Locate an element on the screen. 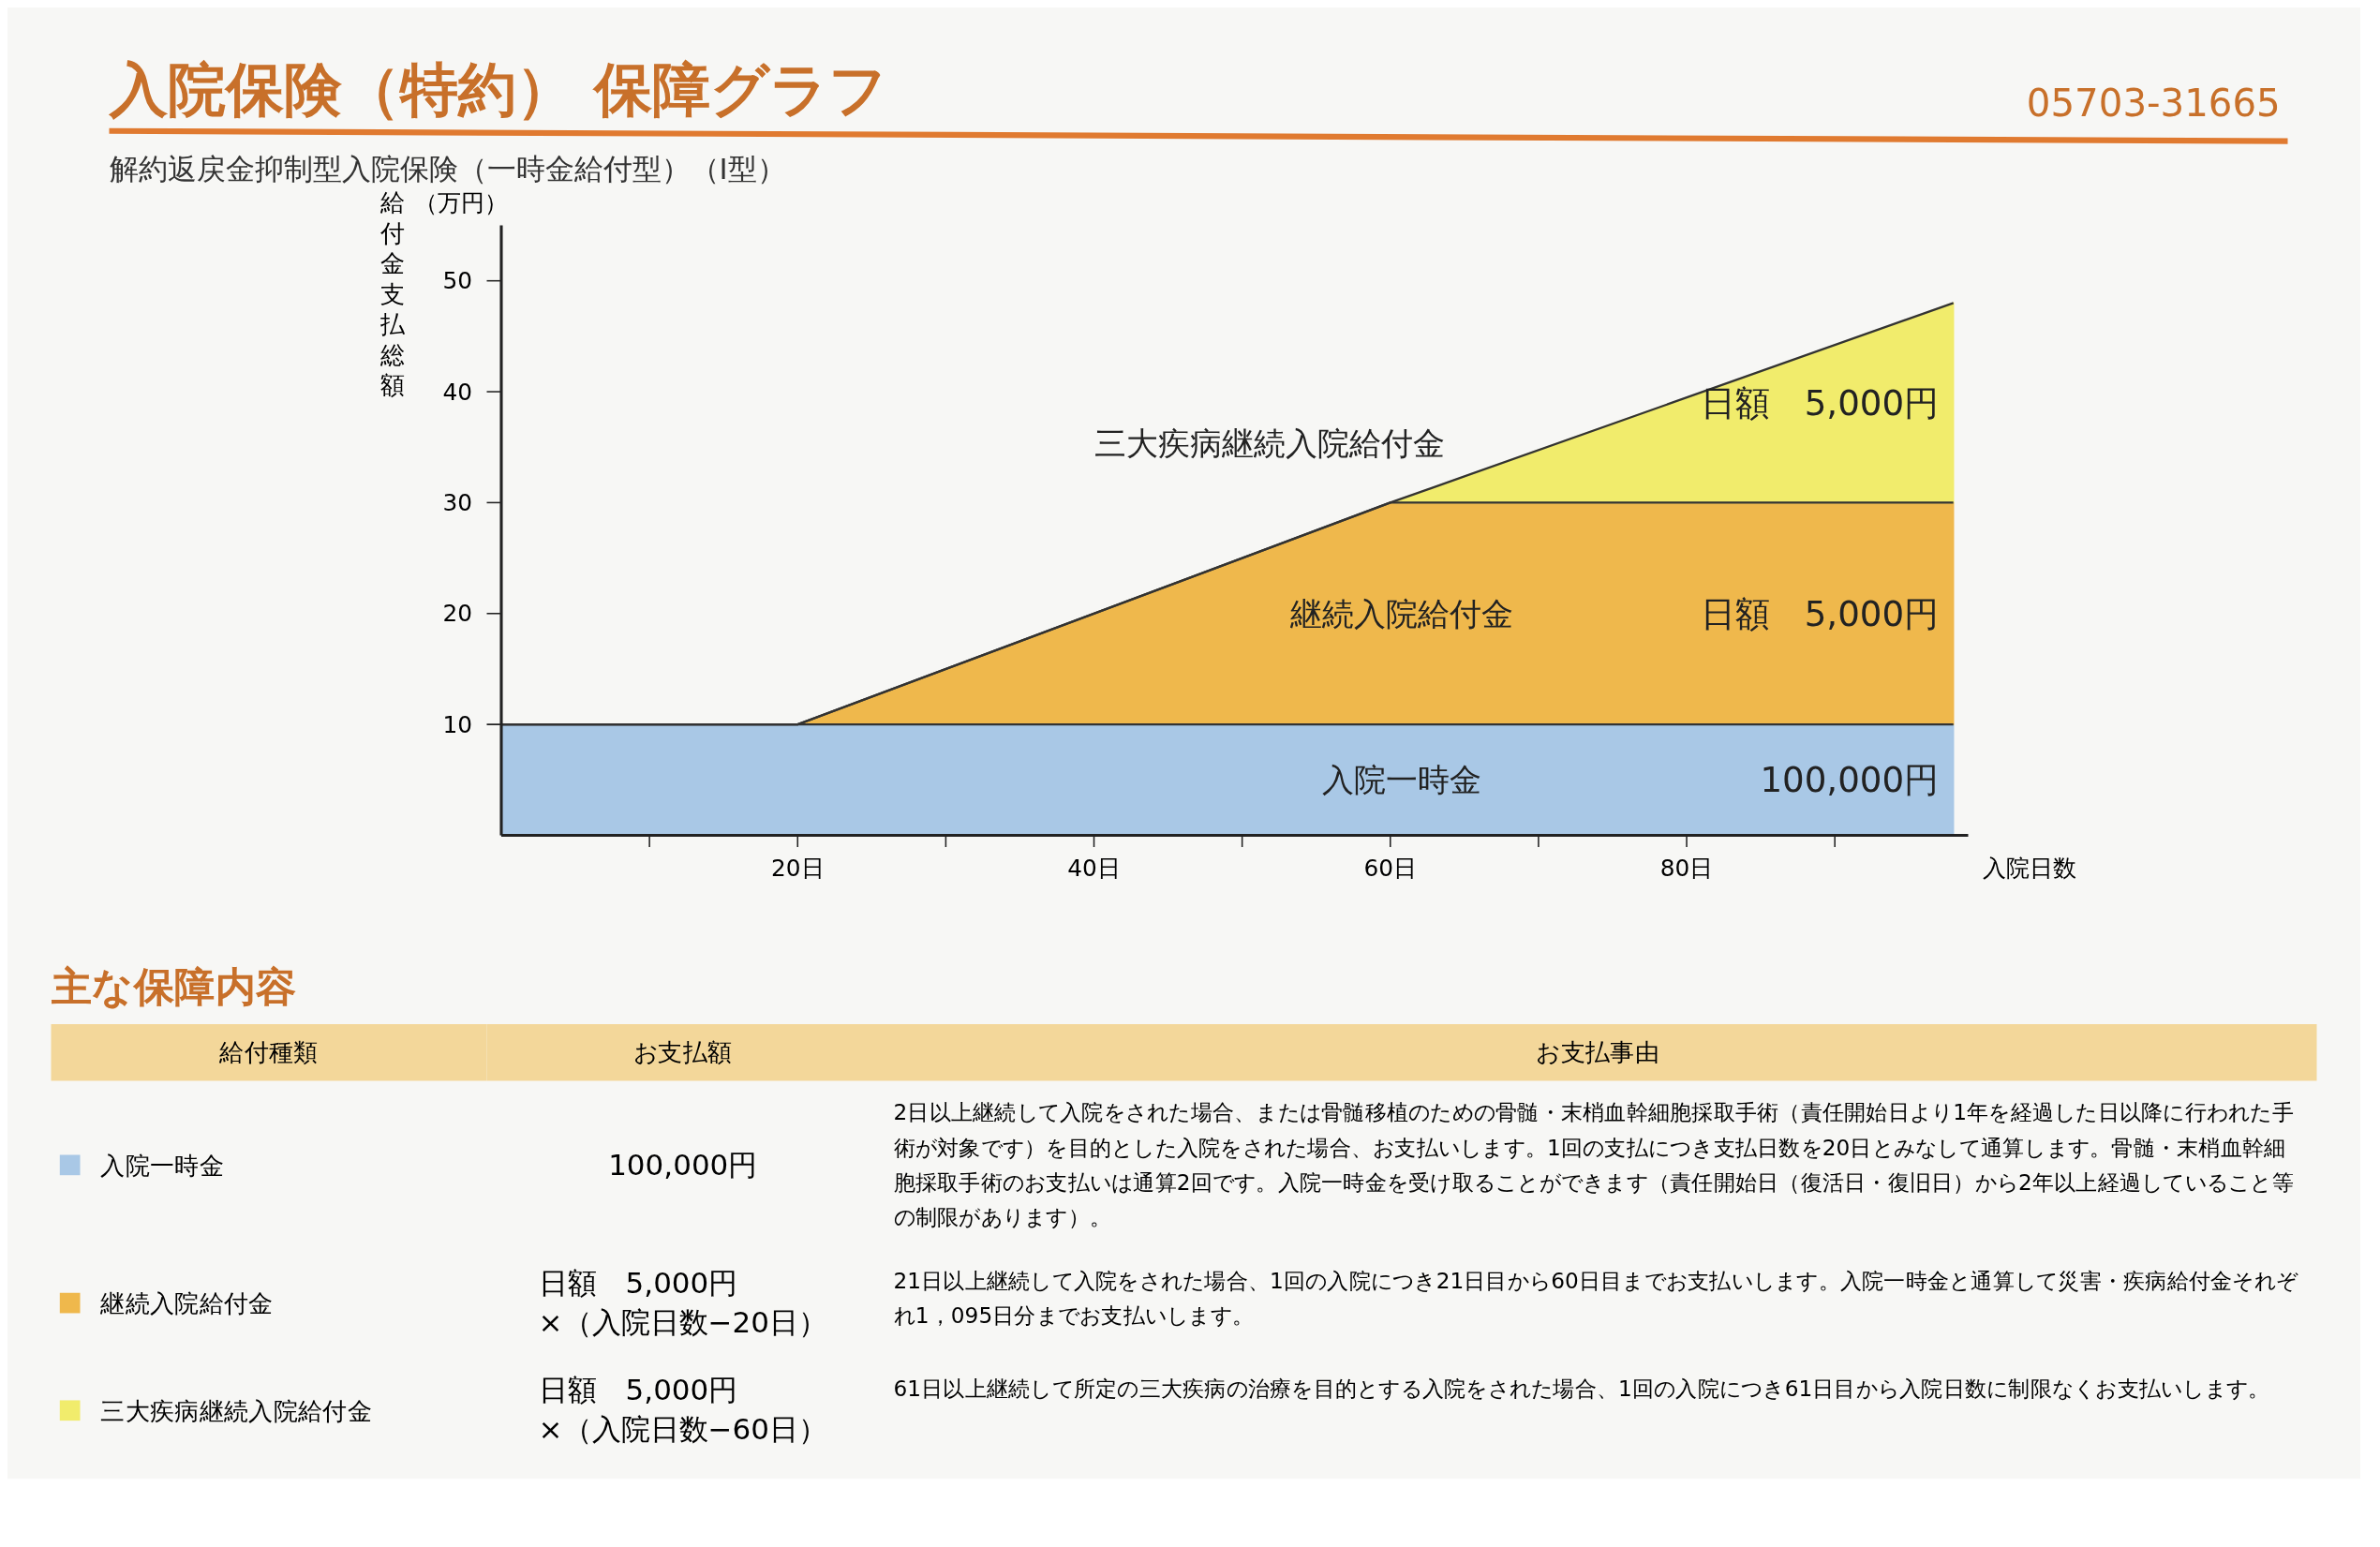 This screenshot has height=1547, width=2380. y-tick-label: 30 is located at coordinates (457, 503).